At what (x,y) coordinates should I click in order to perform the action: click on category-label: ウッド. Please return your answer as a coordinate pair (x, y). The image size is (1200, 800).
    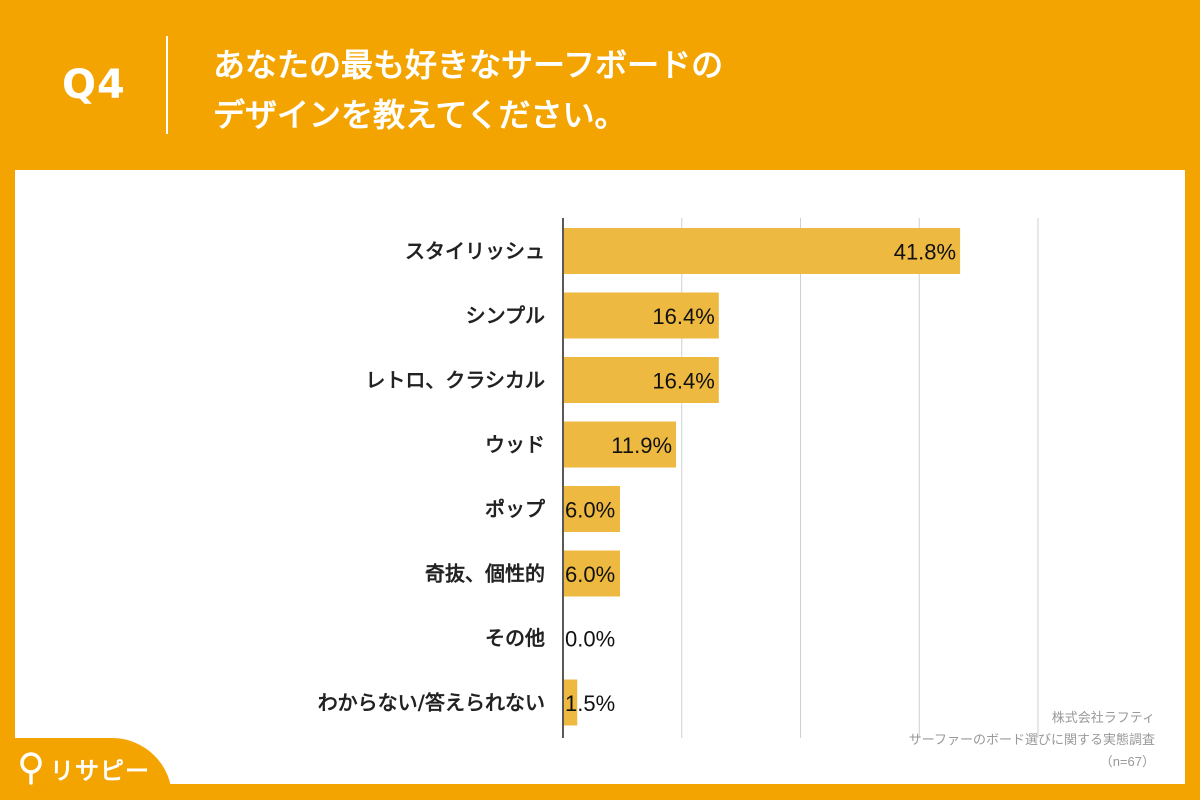
    Looking at the image, I should click on (515, 445).